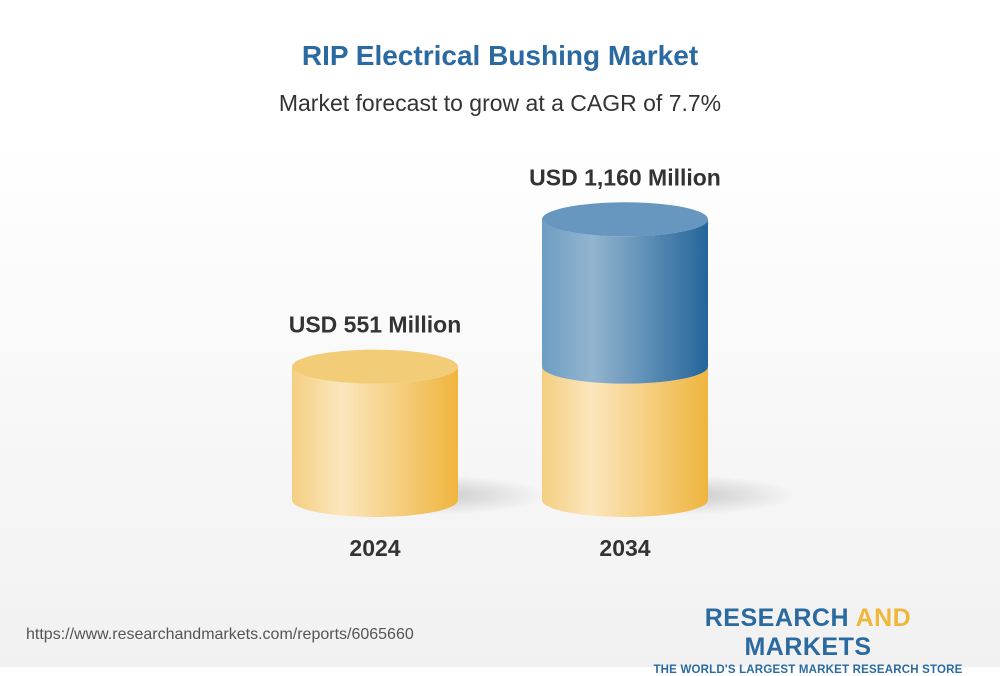 The image size is (1000, 676). I want to click on cylinder-body-growth-2034, so click(625, 301).